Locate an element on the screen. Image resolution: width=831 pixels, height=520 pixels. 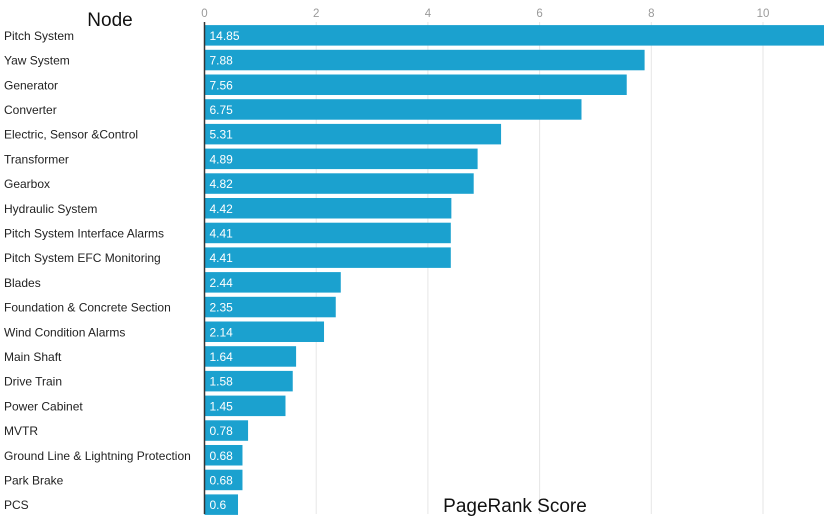
bar-value-label: 7.88 is located at coordinates (222, 61).